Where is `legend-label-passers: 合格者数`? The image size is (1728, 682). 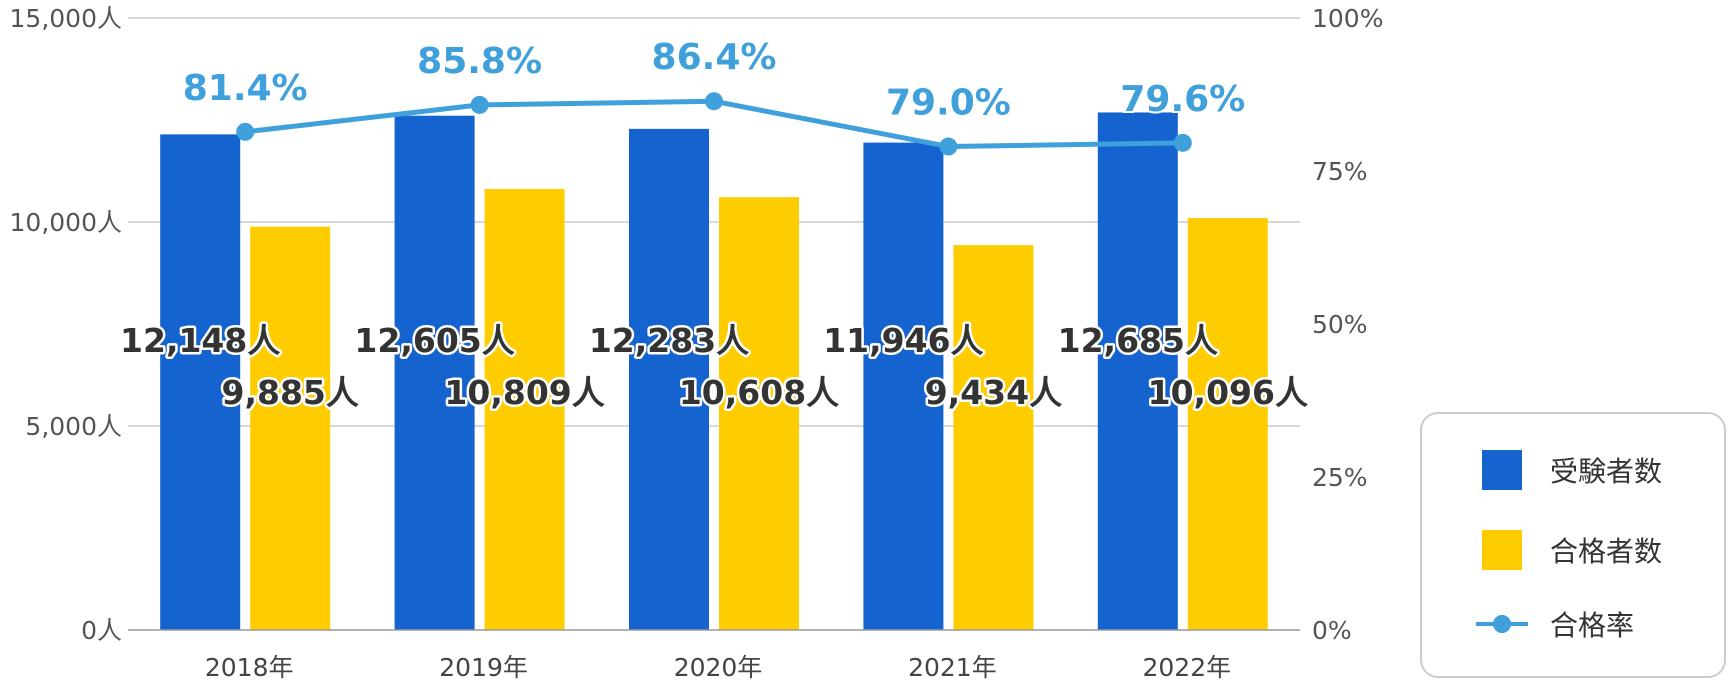
legend-label-passers: 合格者数 is located at coordinates (1606, 551).